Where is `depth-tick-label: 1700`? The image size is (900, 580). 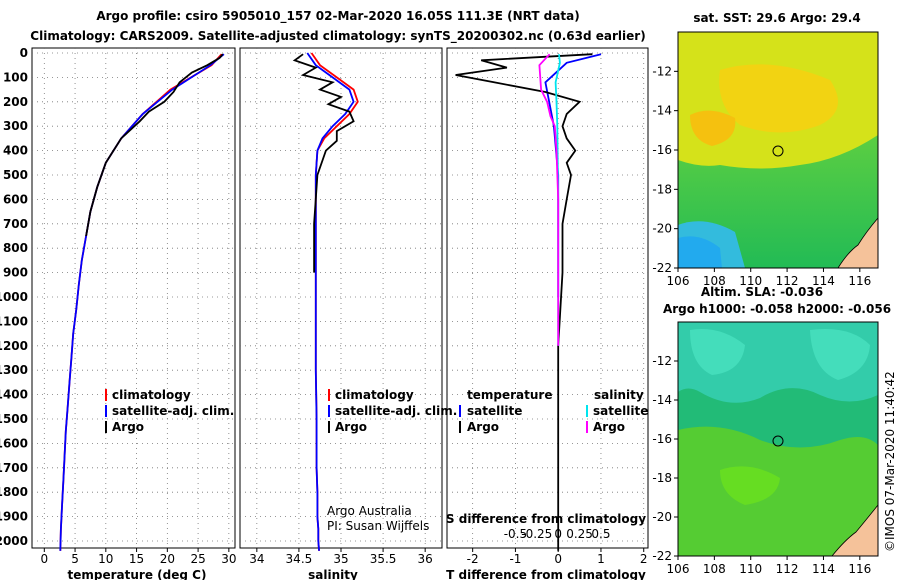
depth-tick-label: 1700 is located at coordinates (14, 468).